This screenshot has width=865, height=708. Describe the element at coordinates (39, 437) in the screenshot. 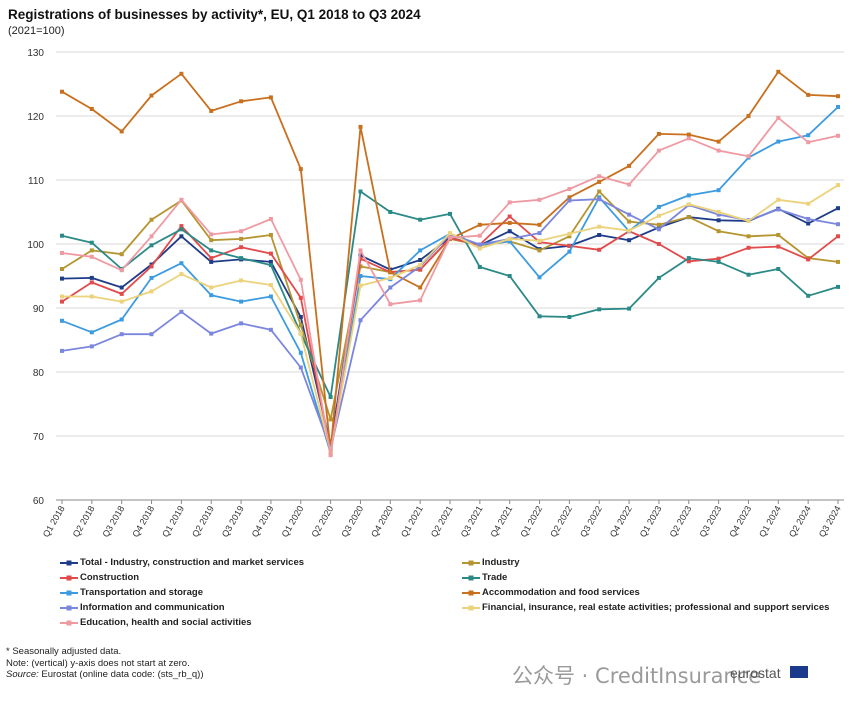

I see `y-tick-label: 70` at that location.